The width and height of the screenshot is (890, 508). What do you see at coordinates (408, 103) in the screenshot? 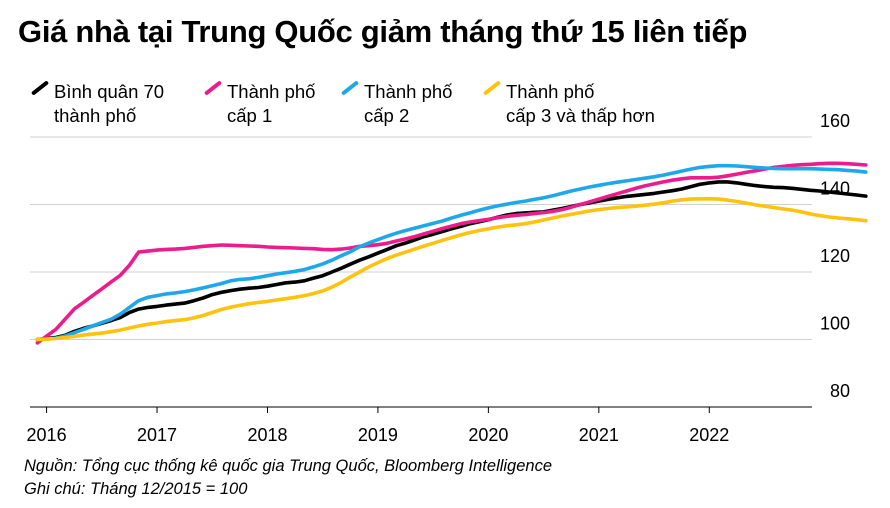
I see `legend-label-tier2: Thành phố cấp 2` at bounding box center [408, 103].